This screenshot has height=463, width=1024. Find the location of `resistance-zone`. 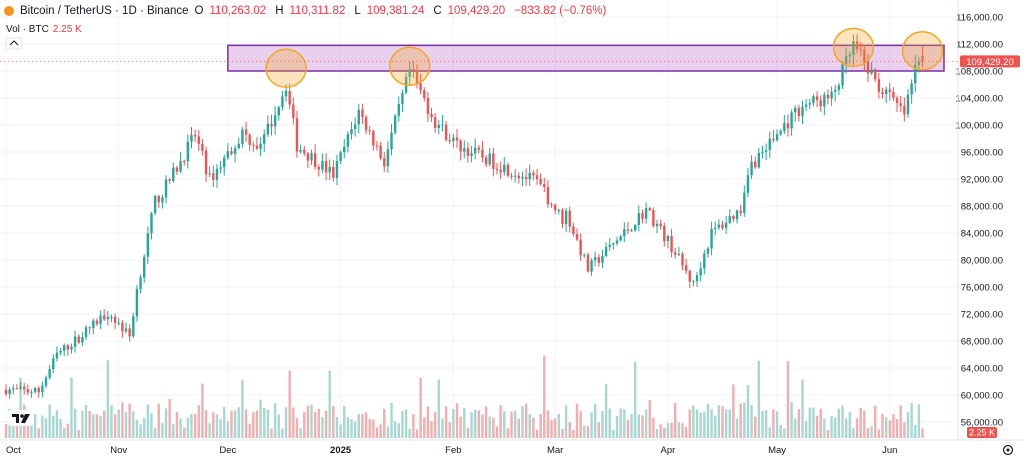

resistance-zone is located at coordinates (586, 58).